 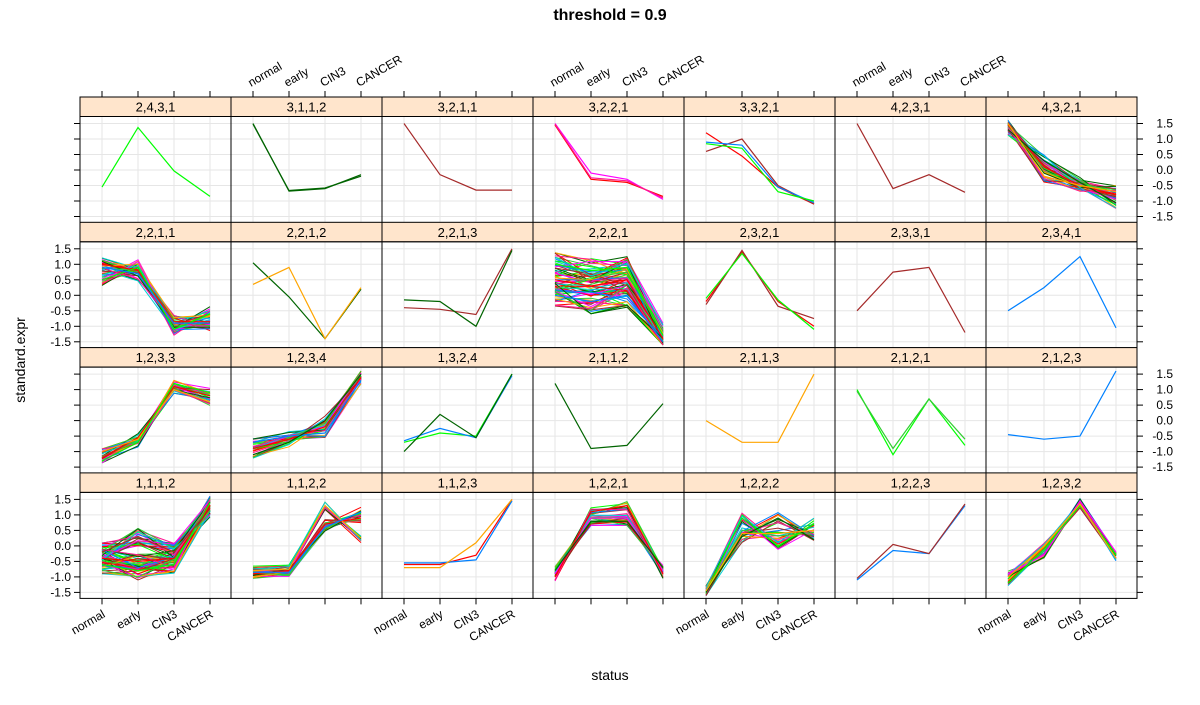 What do you see at coordinates (156, 107) in the screenshot?
I see `strip-label: 2,4,3,1` at bounding box center [156, 107].